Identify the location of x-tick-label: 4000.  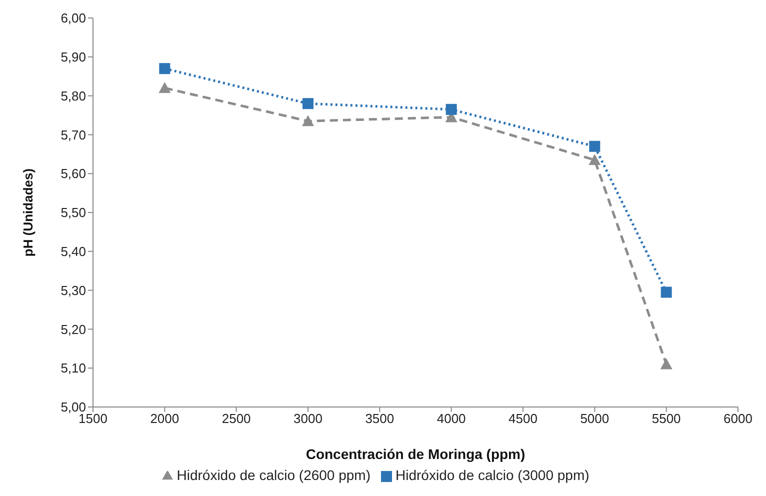
(451, 418).